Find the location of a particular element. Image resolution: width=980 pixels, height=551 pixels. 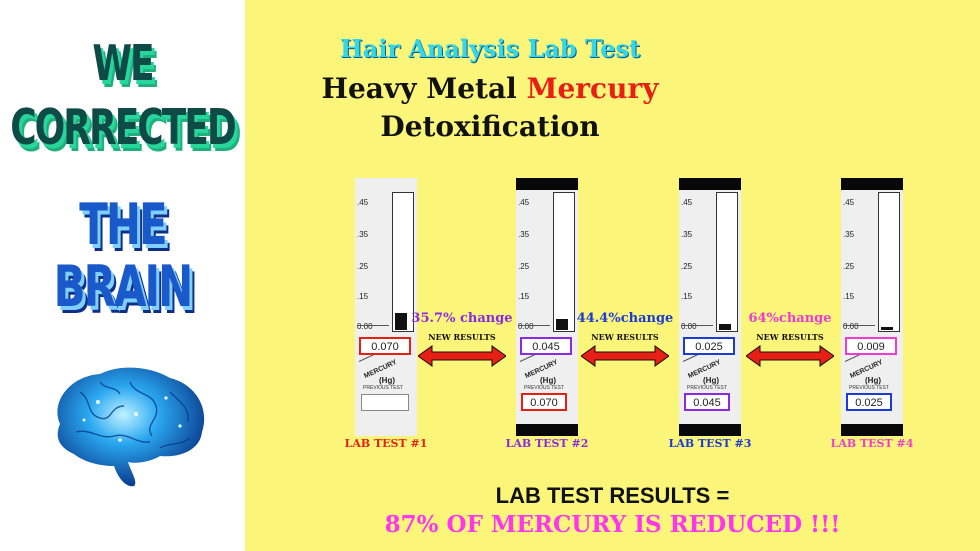

percent-change-label: 44.4%change is located at coordinates (625, 318).